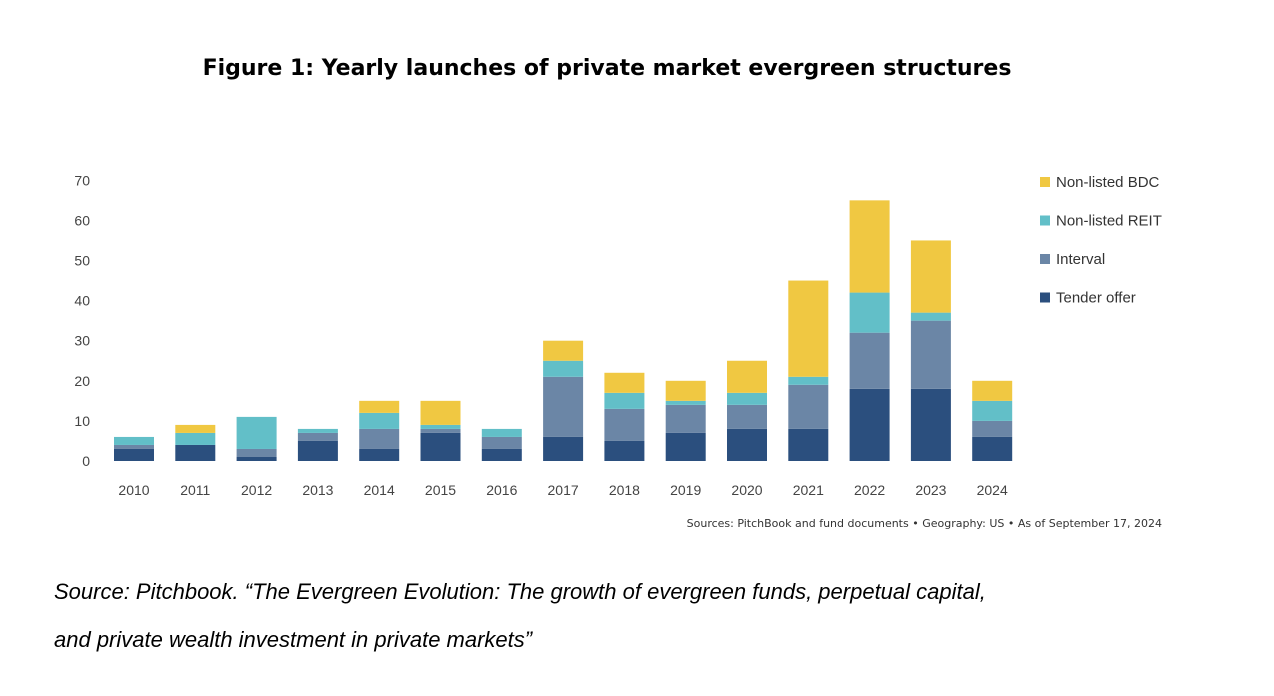 The height and width of the screenshot is (696, 1274). Describe the element at coordinates (746, 490) in the screenshot. I see `x-tick-label: 2020` at that location.